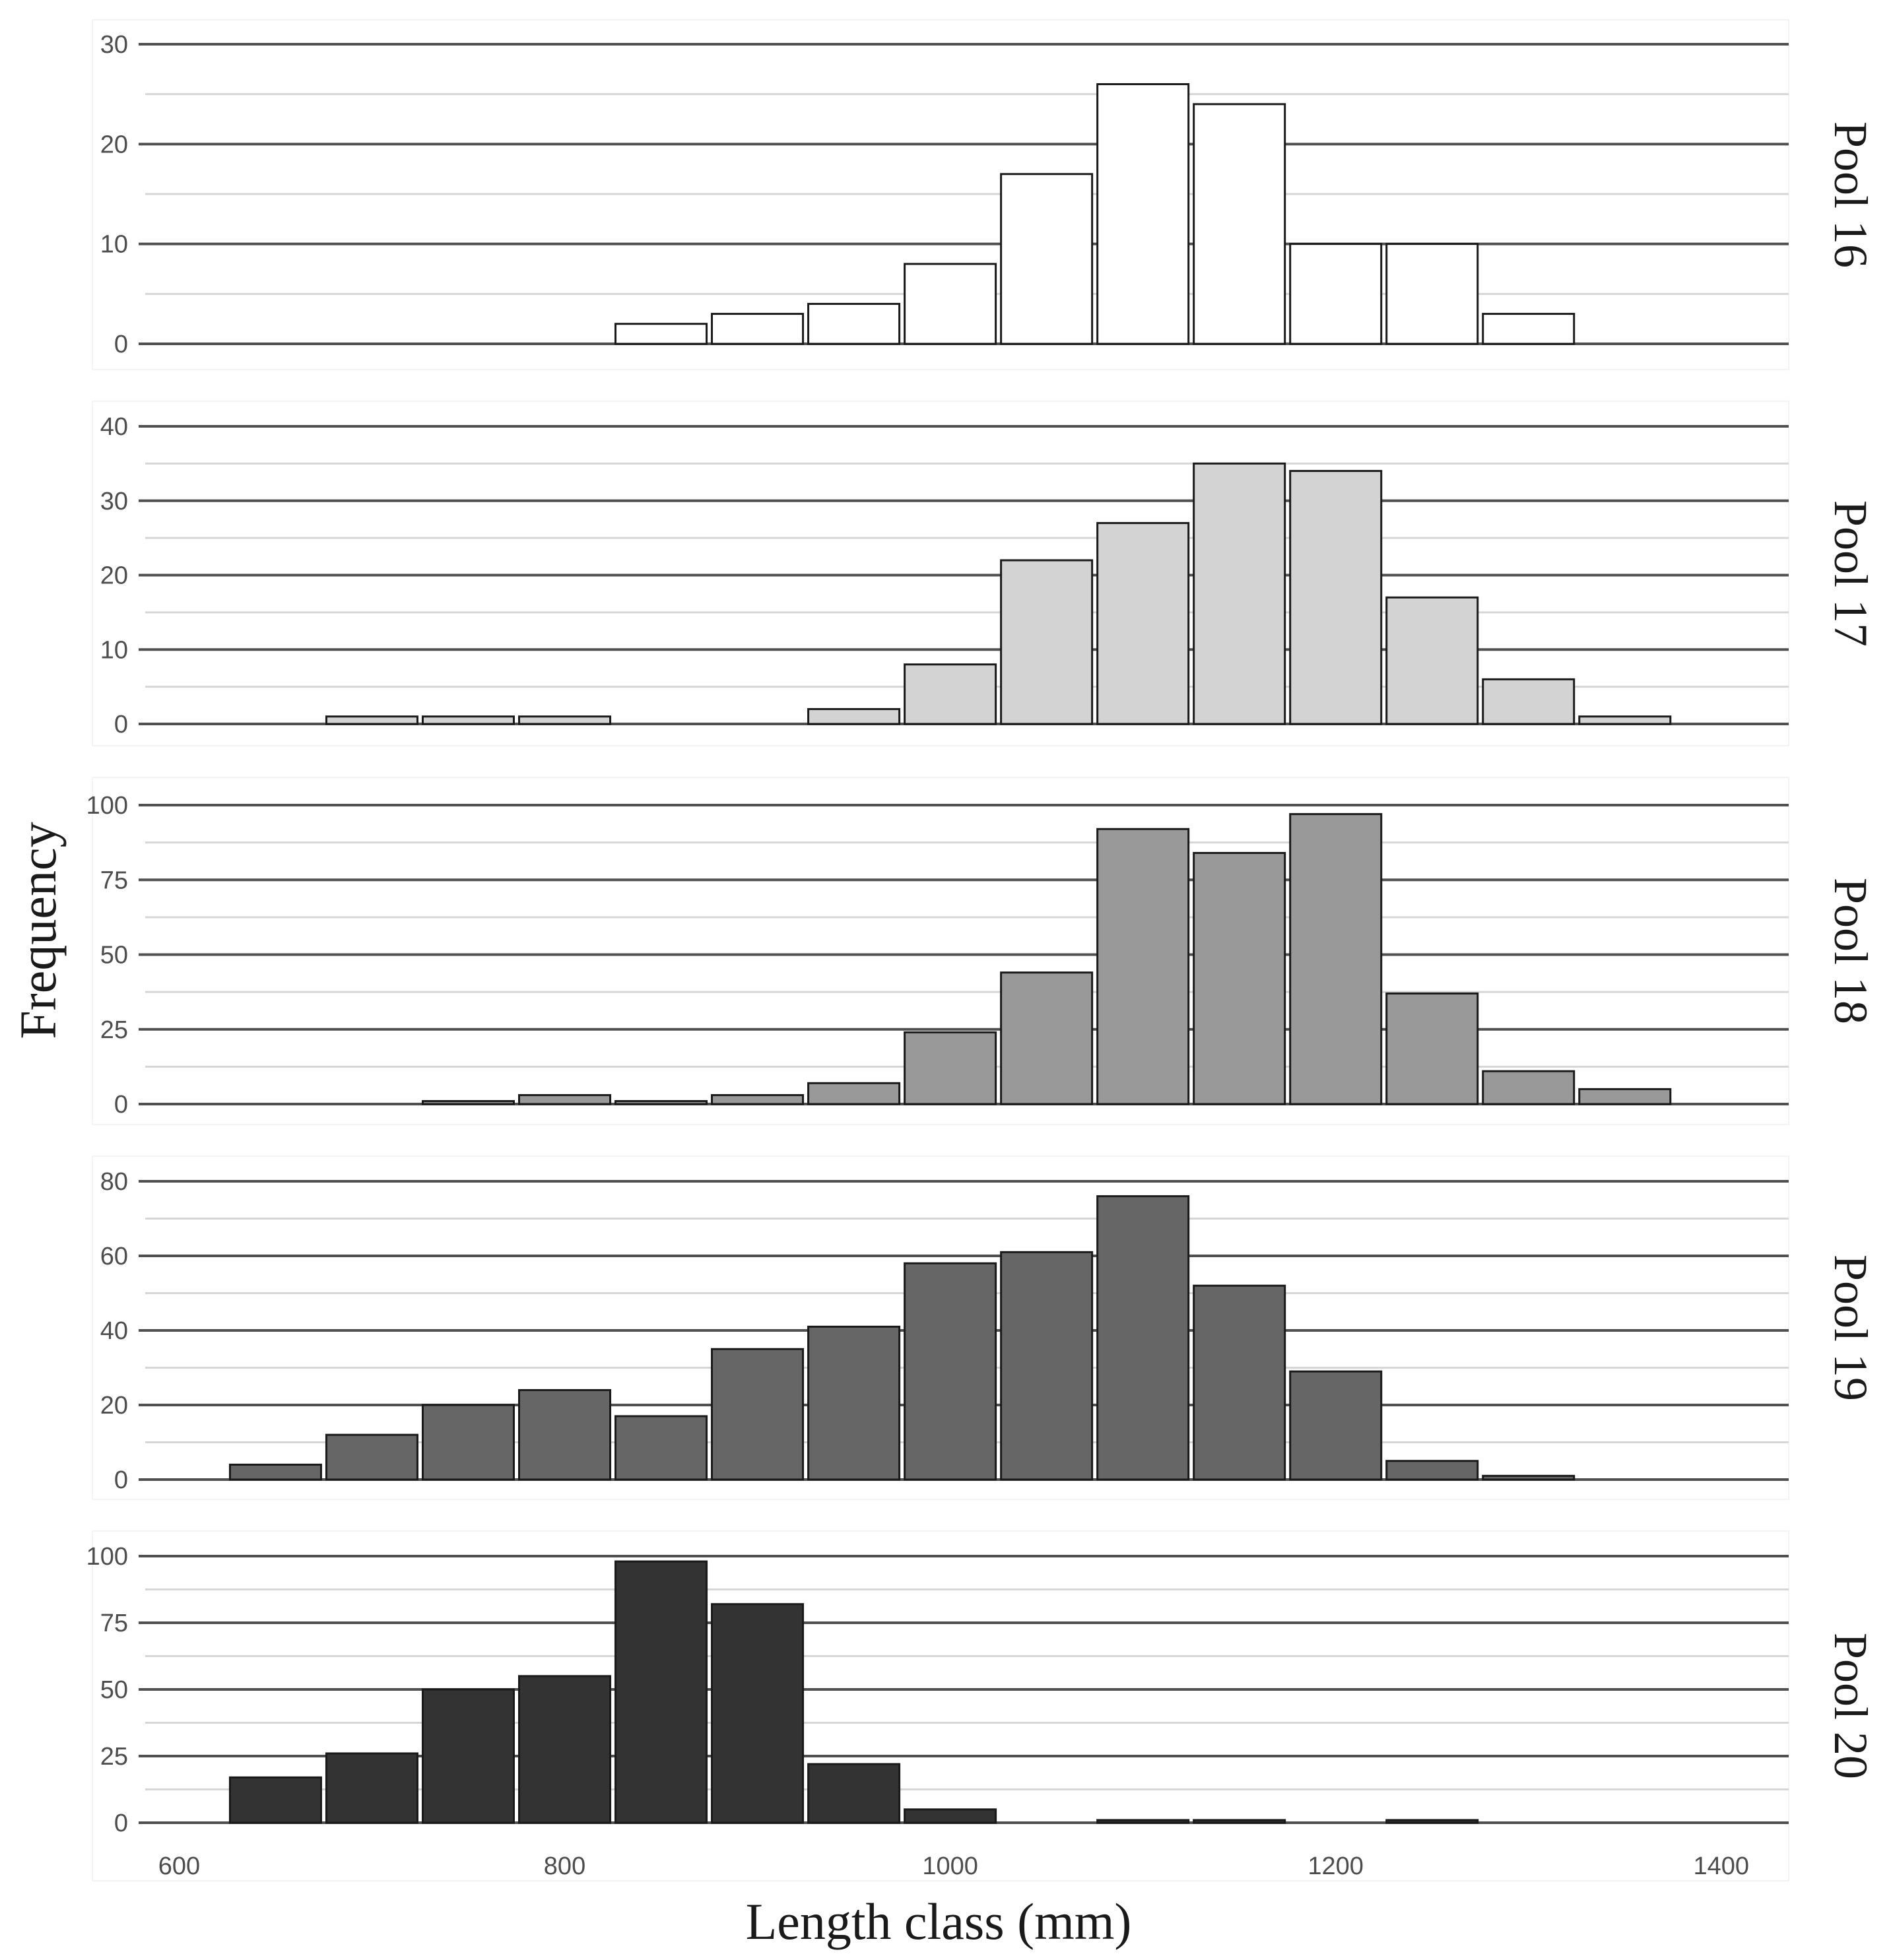 Image resolution: width=1891 pixels, height=1960 pixels. Describe the element at coordinates (114, 245) in the screenshot. I see `y-tick-label: 10` at that location.